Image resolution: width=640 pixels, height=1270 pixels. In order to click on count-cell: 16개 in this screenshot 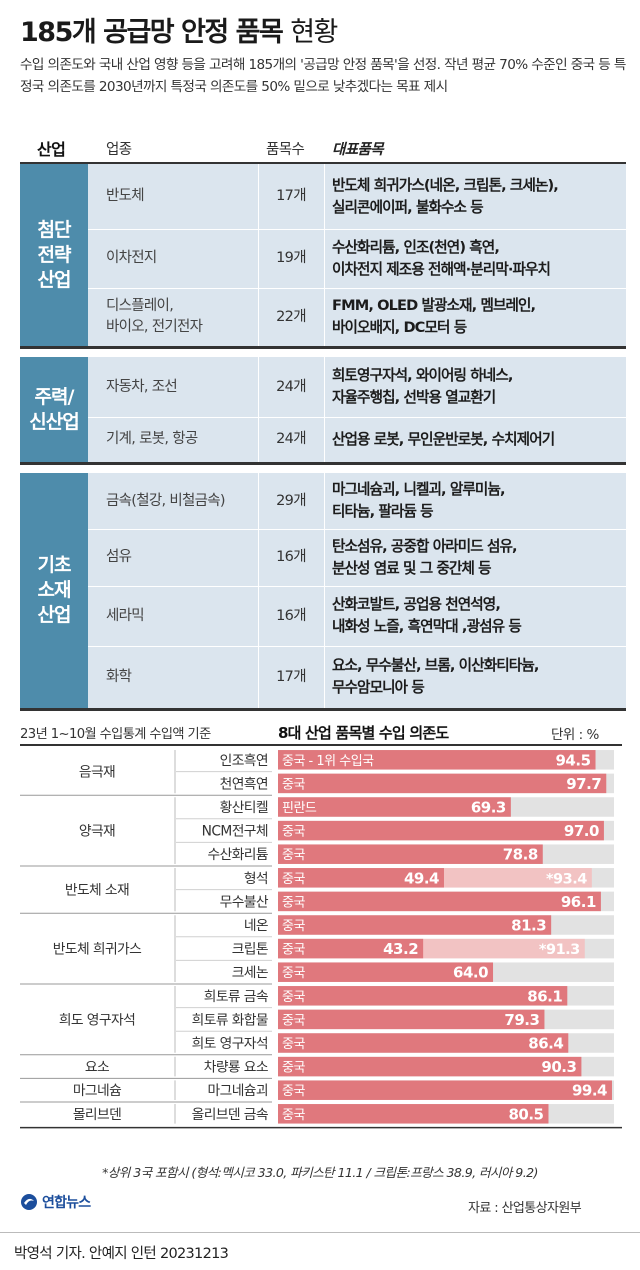, I will do `click(291, 615)`.